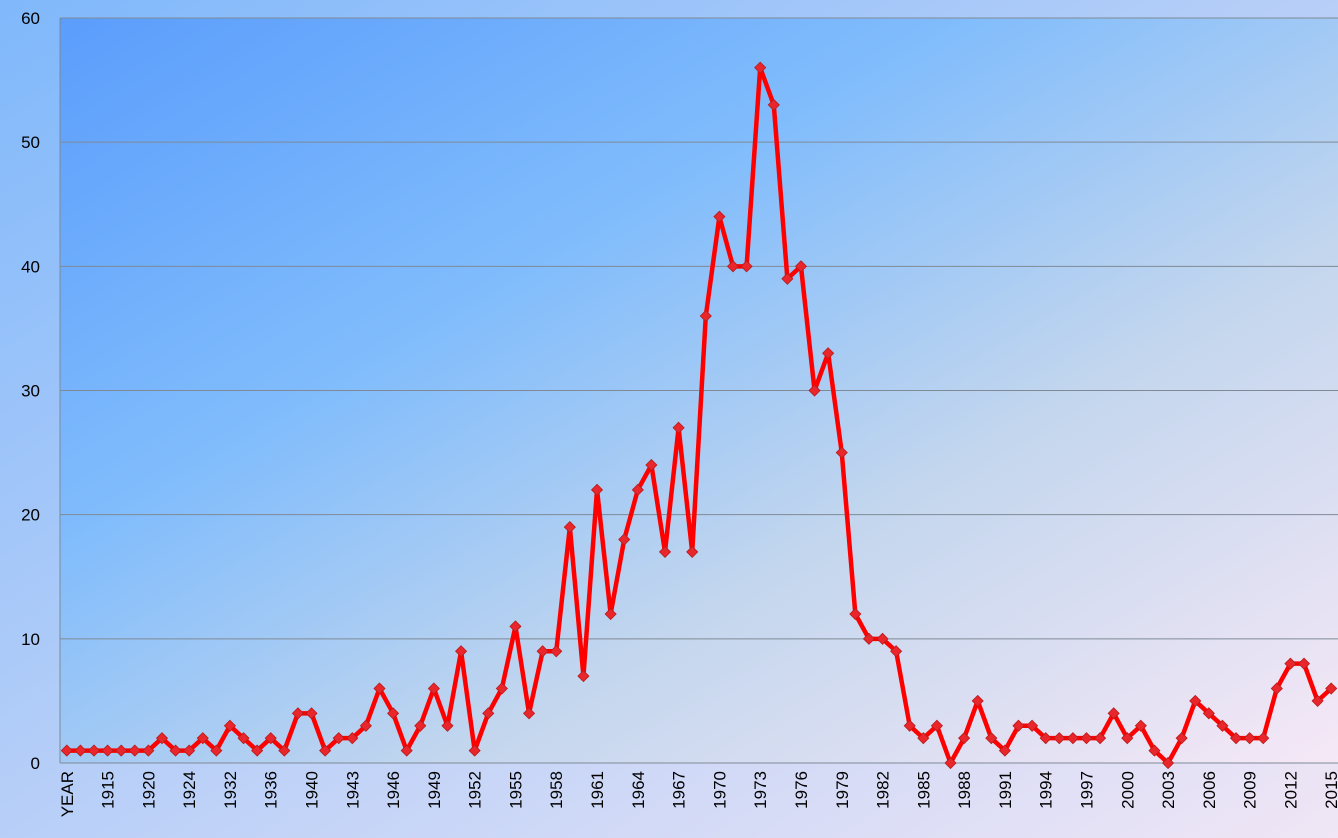 This screenshot has height=838, width=1338. I want to click on x-tick-label: 2009, so click(1250, 790).